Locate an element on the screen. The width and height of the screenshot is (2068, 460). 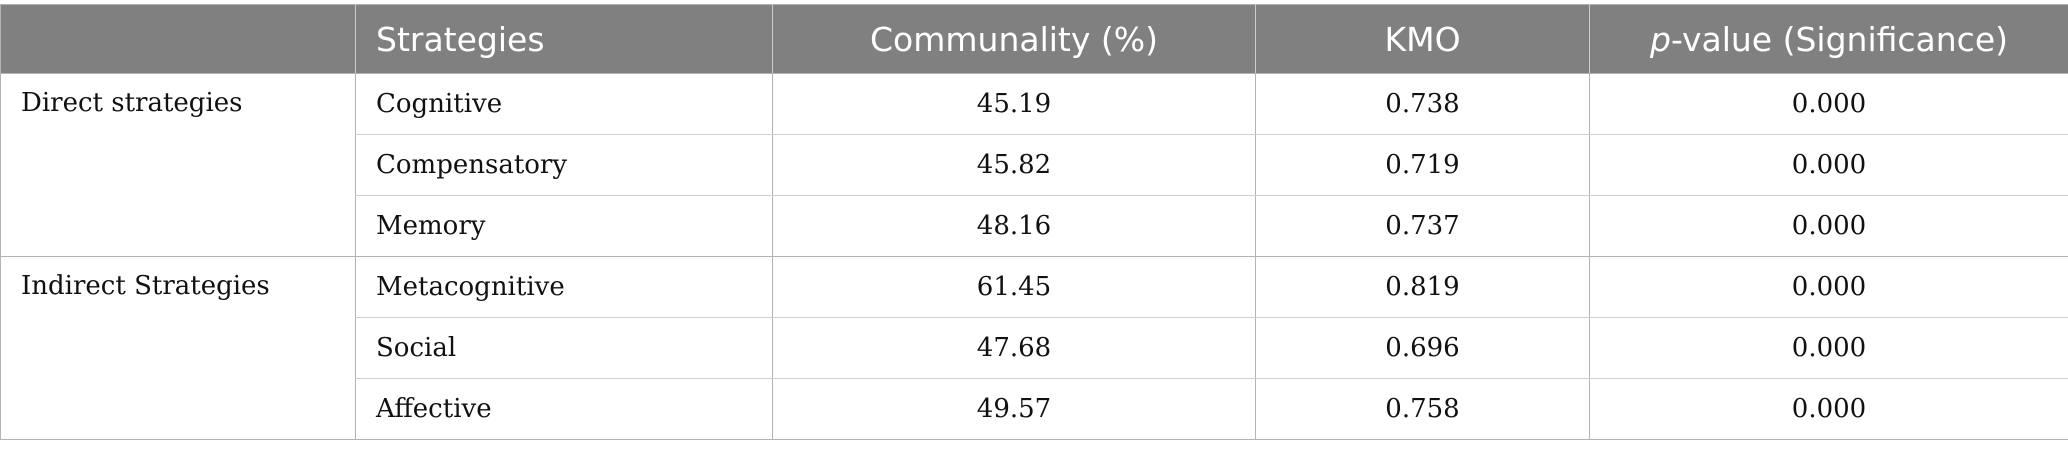
kmo-value: 0.719 is located at coordinates (1422, 165).